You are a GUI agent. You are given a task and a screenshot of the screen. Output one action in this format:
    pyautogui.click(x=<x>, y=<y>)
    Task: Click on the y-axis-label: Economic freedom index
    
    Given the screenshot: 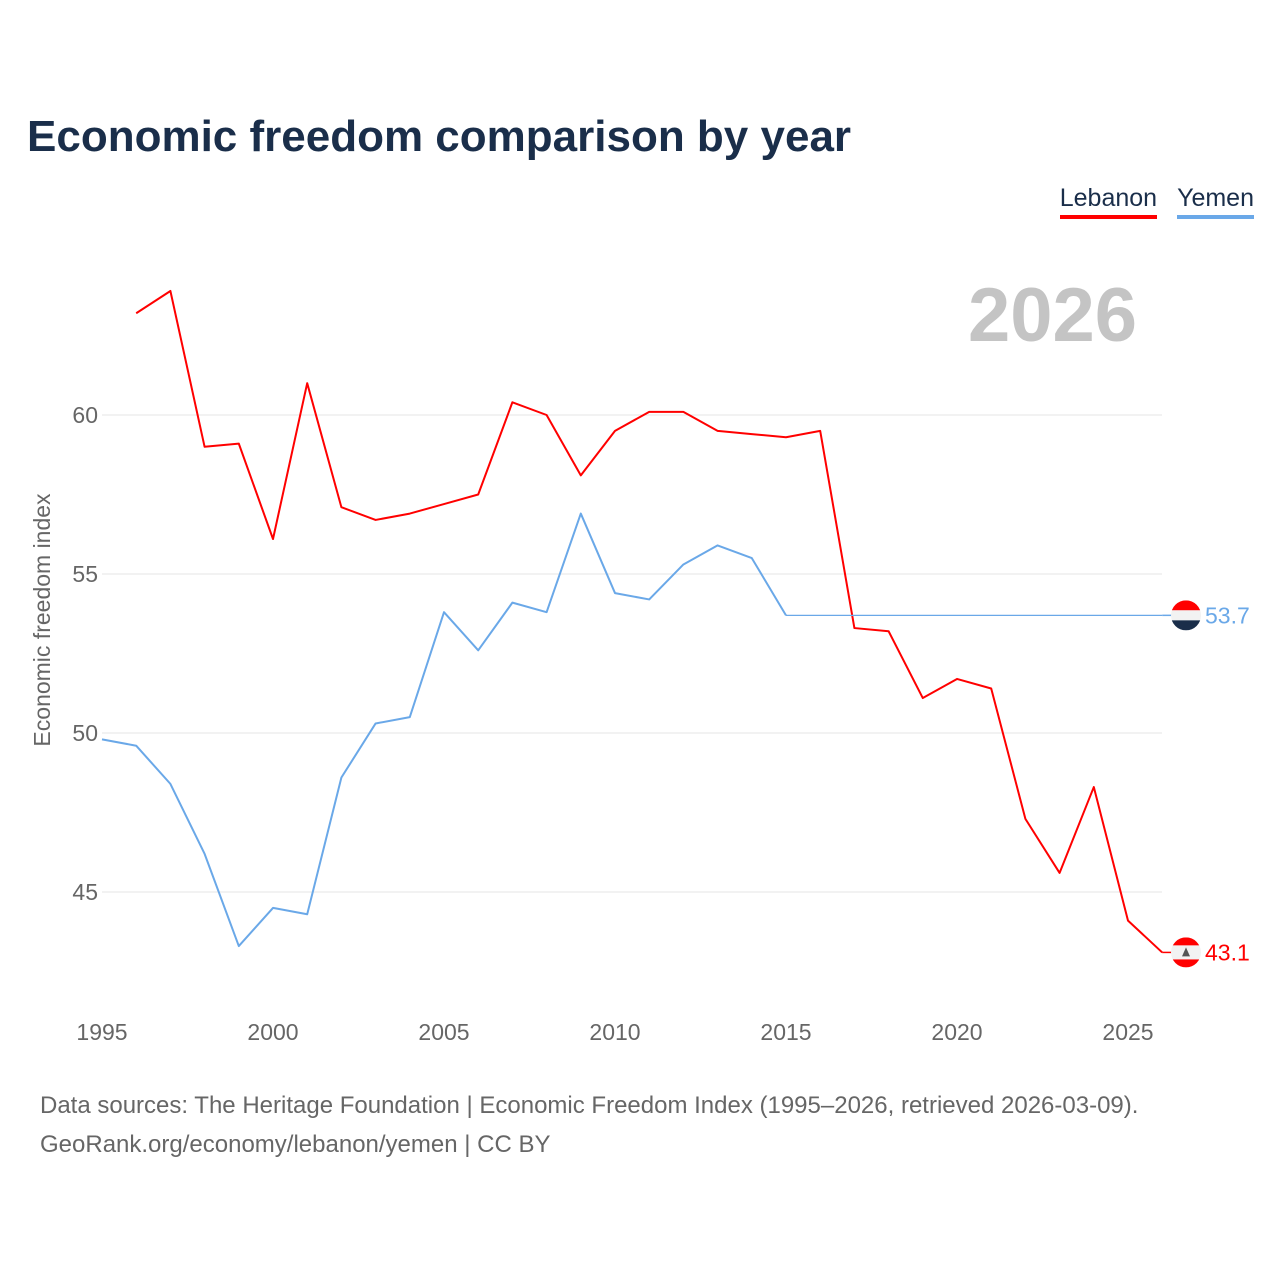 What is the action you would take?
    pyautogui.click(x=42, y=620)
    